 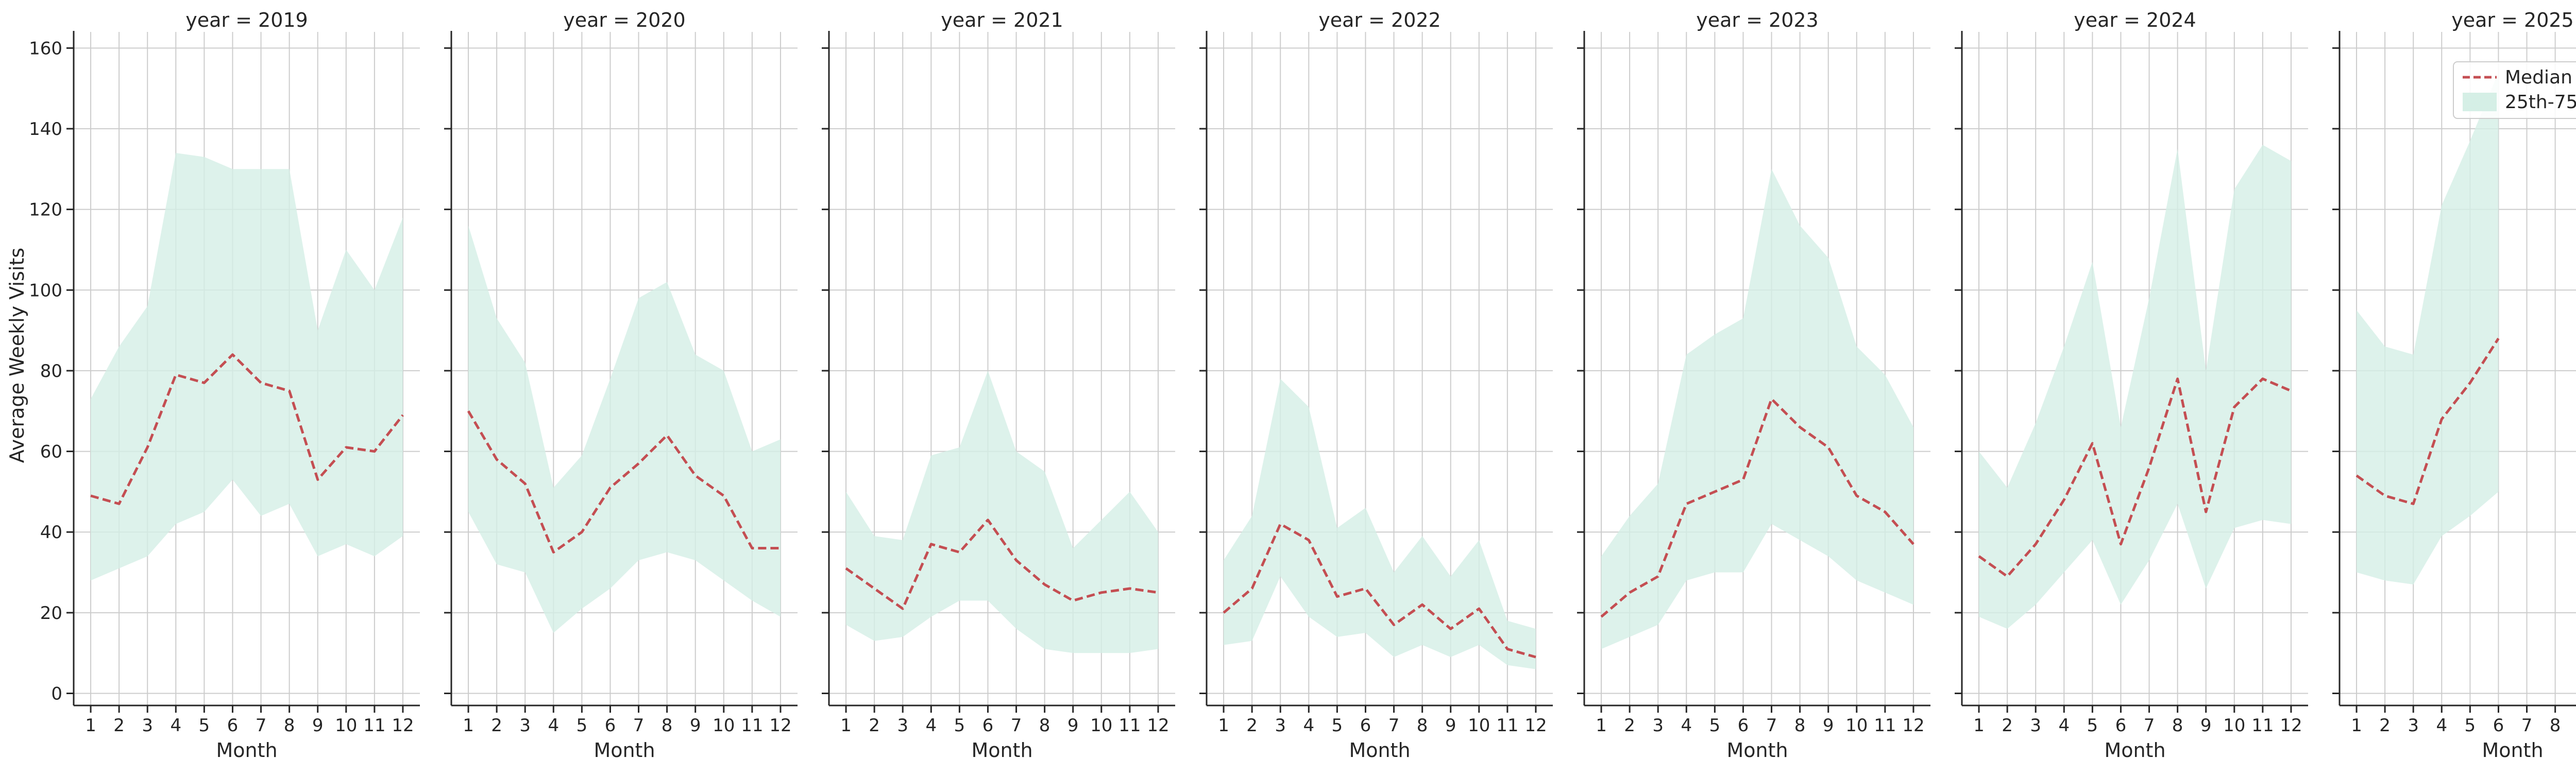 What do you see at coordinates (51, 371) in the screenshot?
I see `y-tick-label: 80` at bounding box center [51, 371].